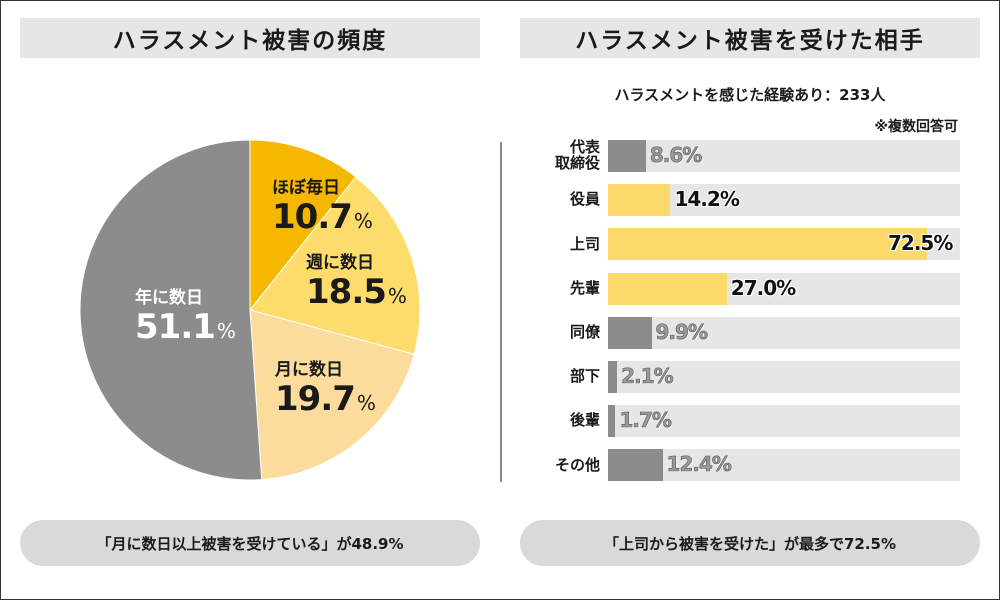 The width and height of the screenshot is (1000, 600). Describe the element at coordinates (250, 38) in the screenshot. I see `left-chart-title: ハラスメント被害の頻度` at that location.